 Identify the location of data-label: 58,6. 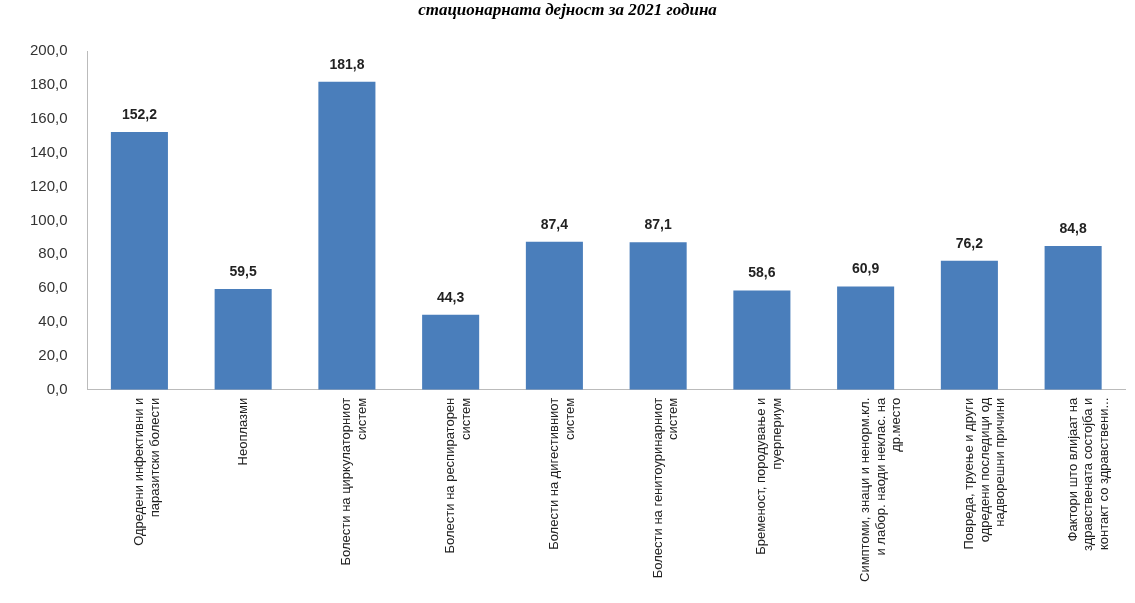
(762, 272).